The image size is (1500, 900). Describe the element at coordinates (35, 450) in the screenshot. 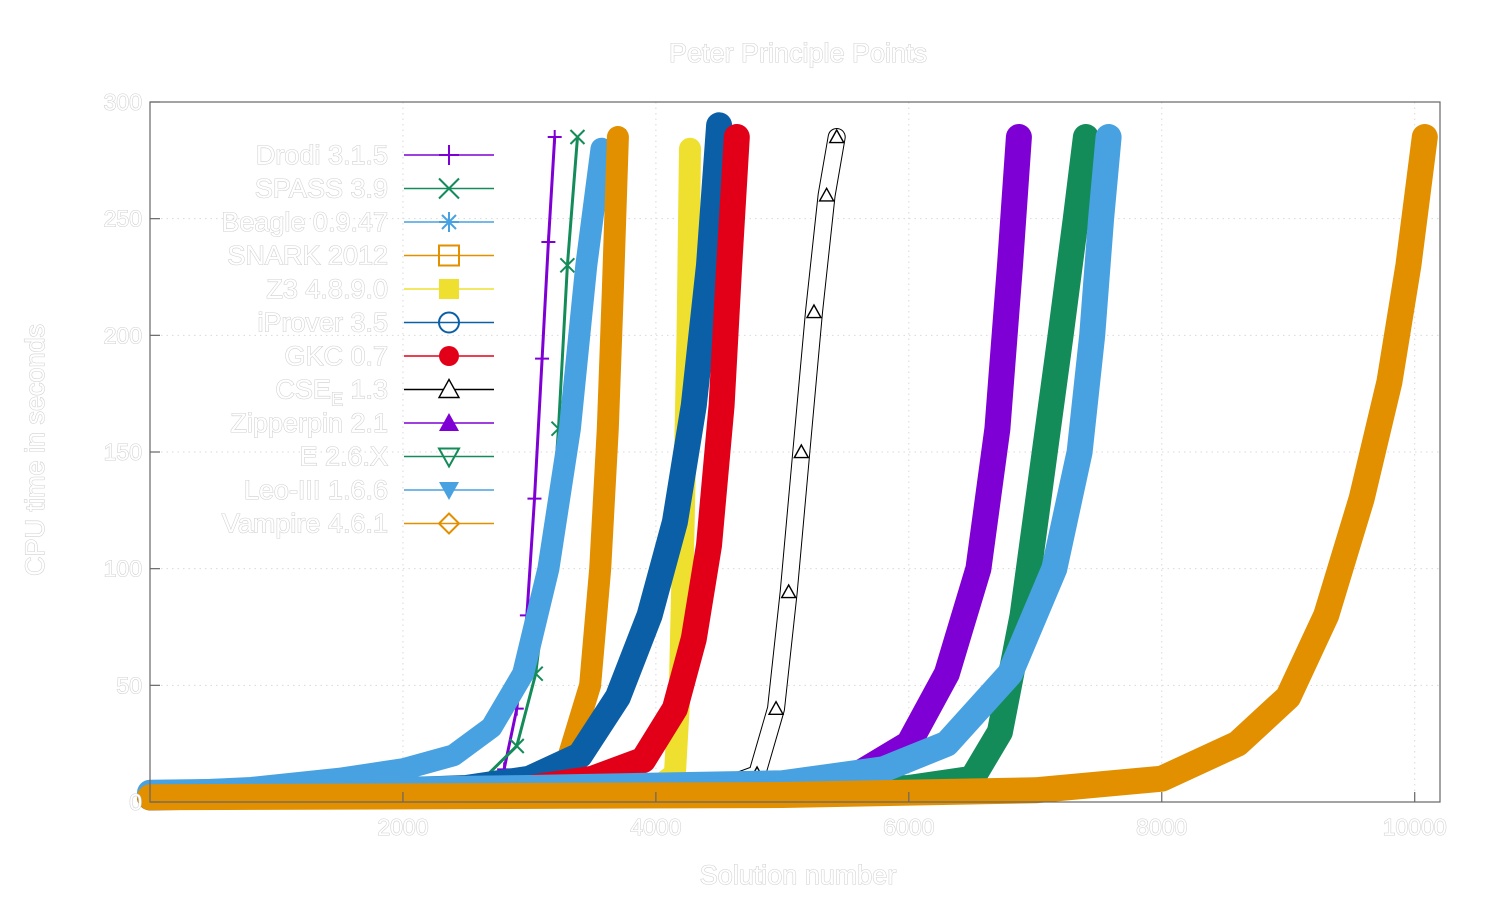

I see `y-axis-label: CPU time in seconds` at that location.